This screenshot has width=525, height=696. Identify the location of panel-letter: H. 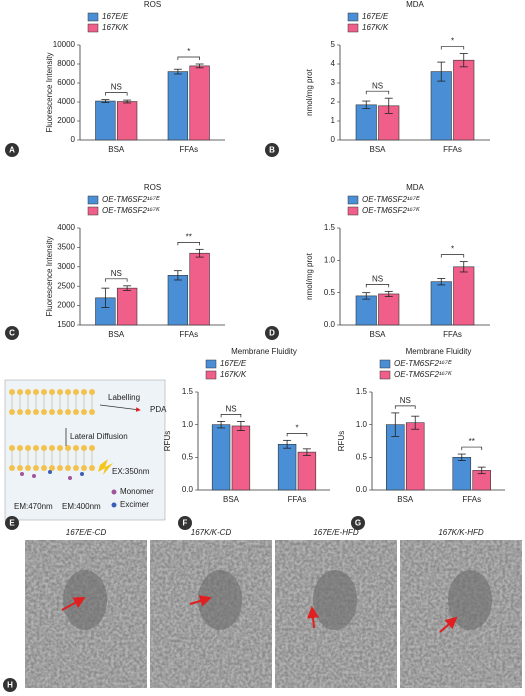
(10, 685).